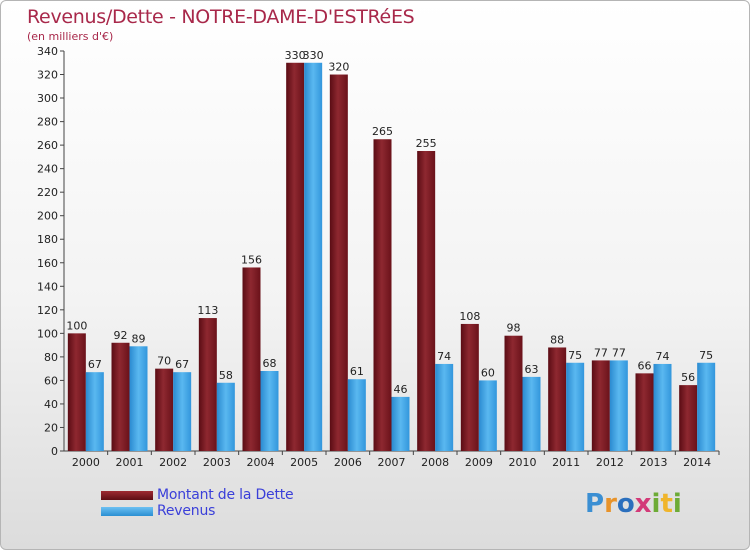 This screenshot has width=750, height=550. I want to click on logo-letter: i, so click(656, 504).